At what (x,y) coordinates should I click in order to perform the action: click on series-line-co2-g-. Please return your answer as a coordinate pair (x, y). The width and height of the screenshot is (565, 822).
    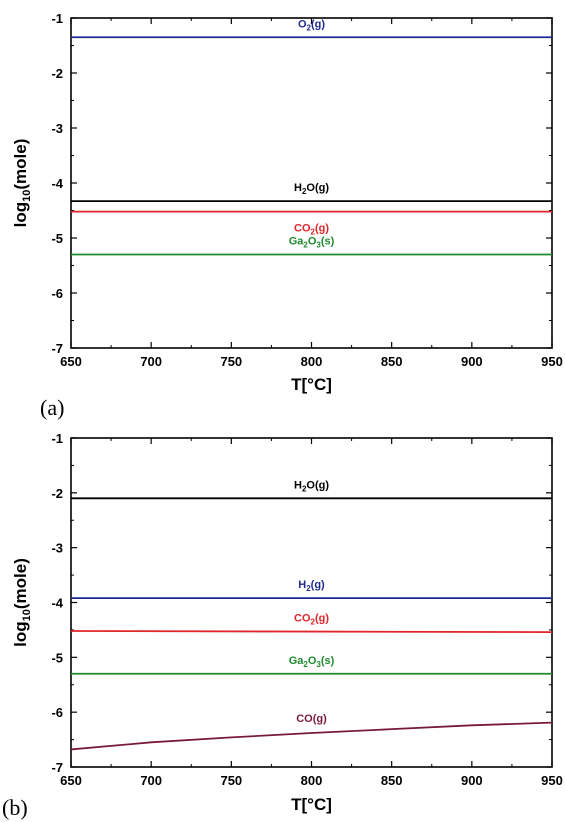
    Looking at the image, I should click on (311, 632).